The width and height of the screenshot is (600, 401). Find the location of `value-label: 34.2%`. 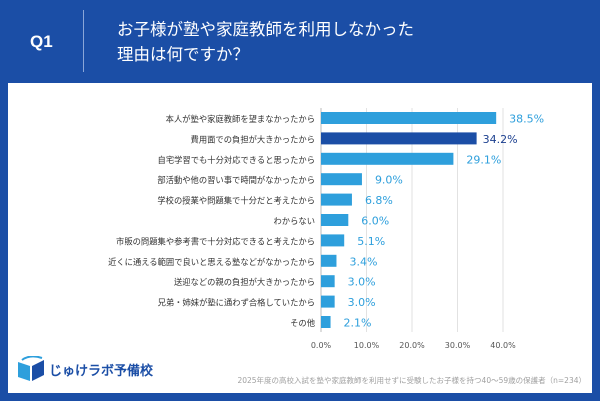

value-label: 34.2% is located at coordinates (500, 139).